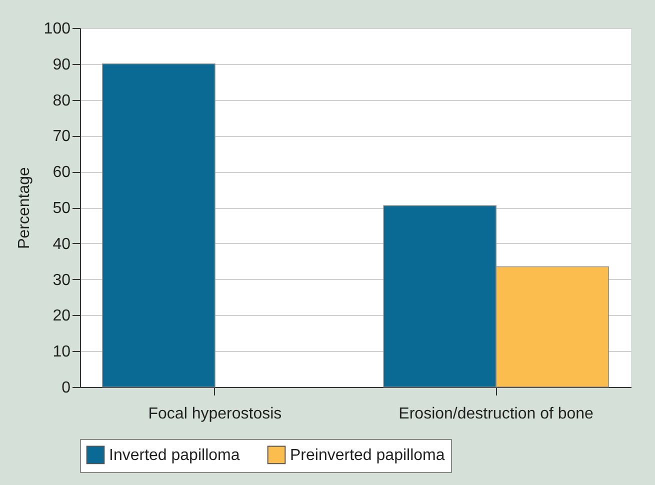 Image resolution: width=655 pixels, height=485 pixels. Describe the element at coordinates (174, 455) in the screenshot. I see `legend-label: Inverted papilloma` at that location.